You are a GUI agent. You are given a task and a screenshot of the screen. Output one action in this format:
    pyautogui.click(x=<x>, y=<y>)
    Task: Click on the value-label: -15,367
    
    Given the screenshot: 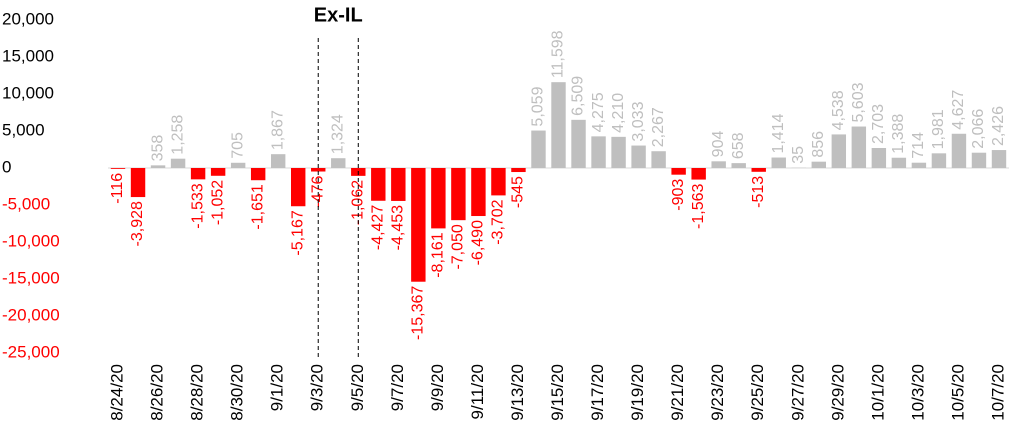 What is the action you would take?
    pyautogui.click(x=418, y=313)
    